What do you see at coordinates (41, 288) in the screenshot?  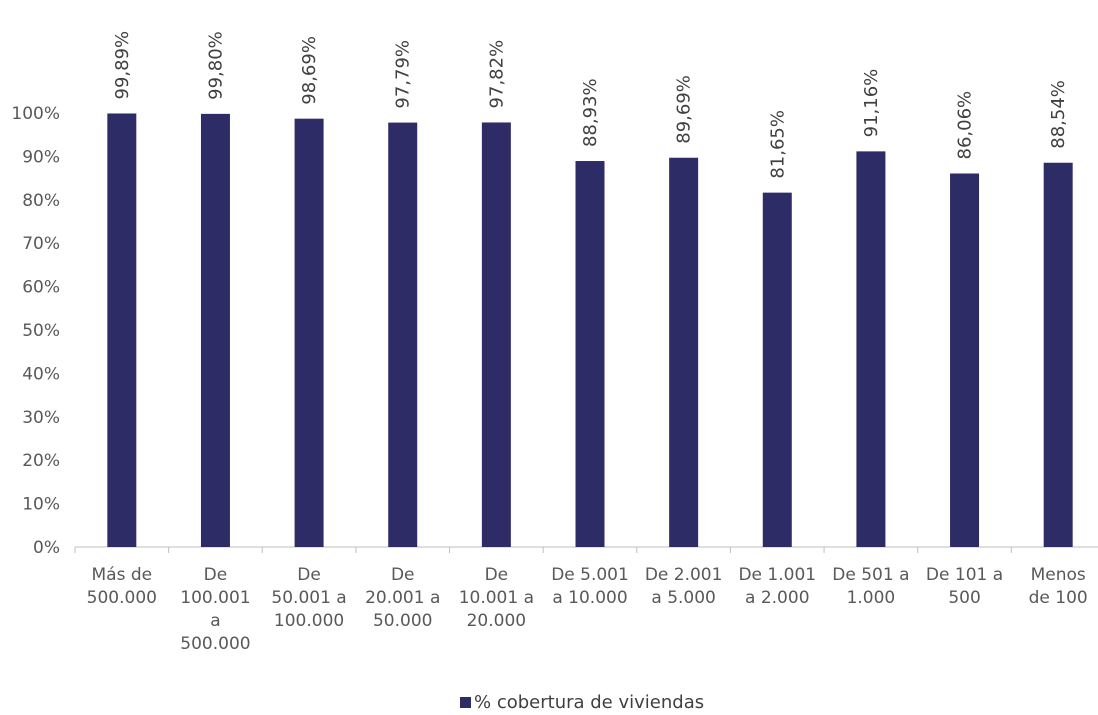 I see `y-tick-label: 60%` at bounding box center [41, 288].